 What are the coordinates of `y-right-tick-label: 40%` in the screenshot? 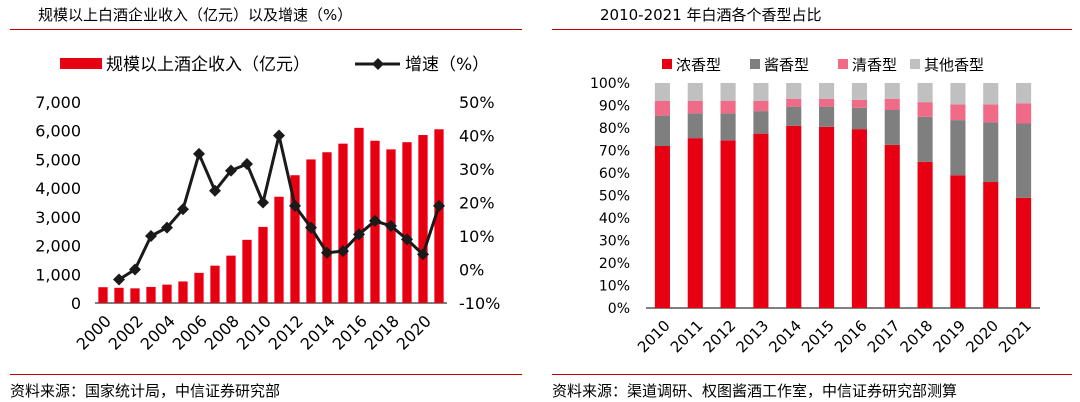 It's located at (477, 136).